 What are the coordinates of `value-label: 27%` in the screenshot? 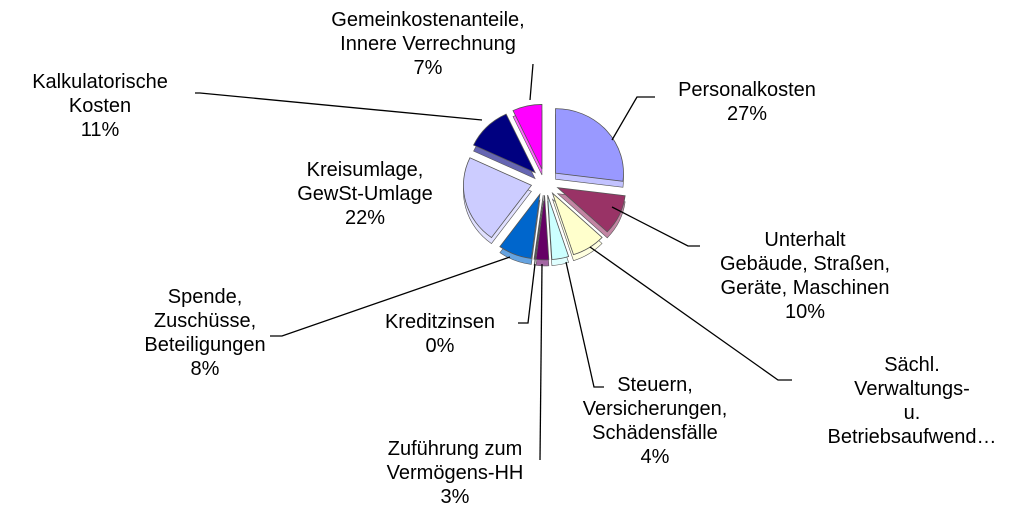 It's located at (747, 114).